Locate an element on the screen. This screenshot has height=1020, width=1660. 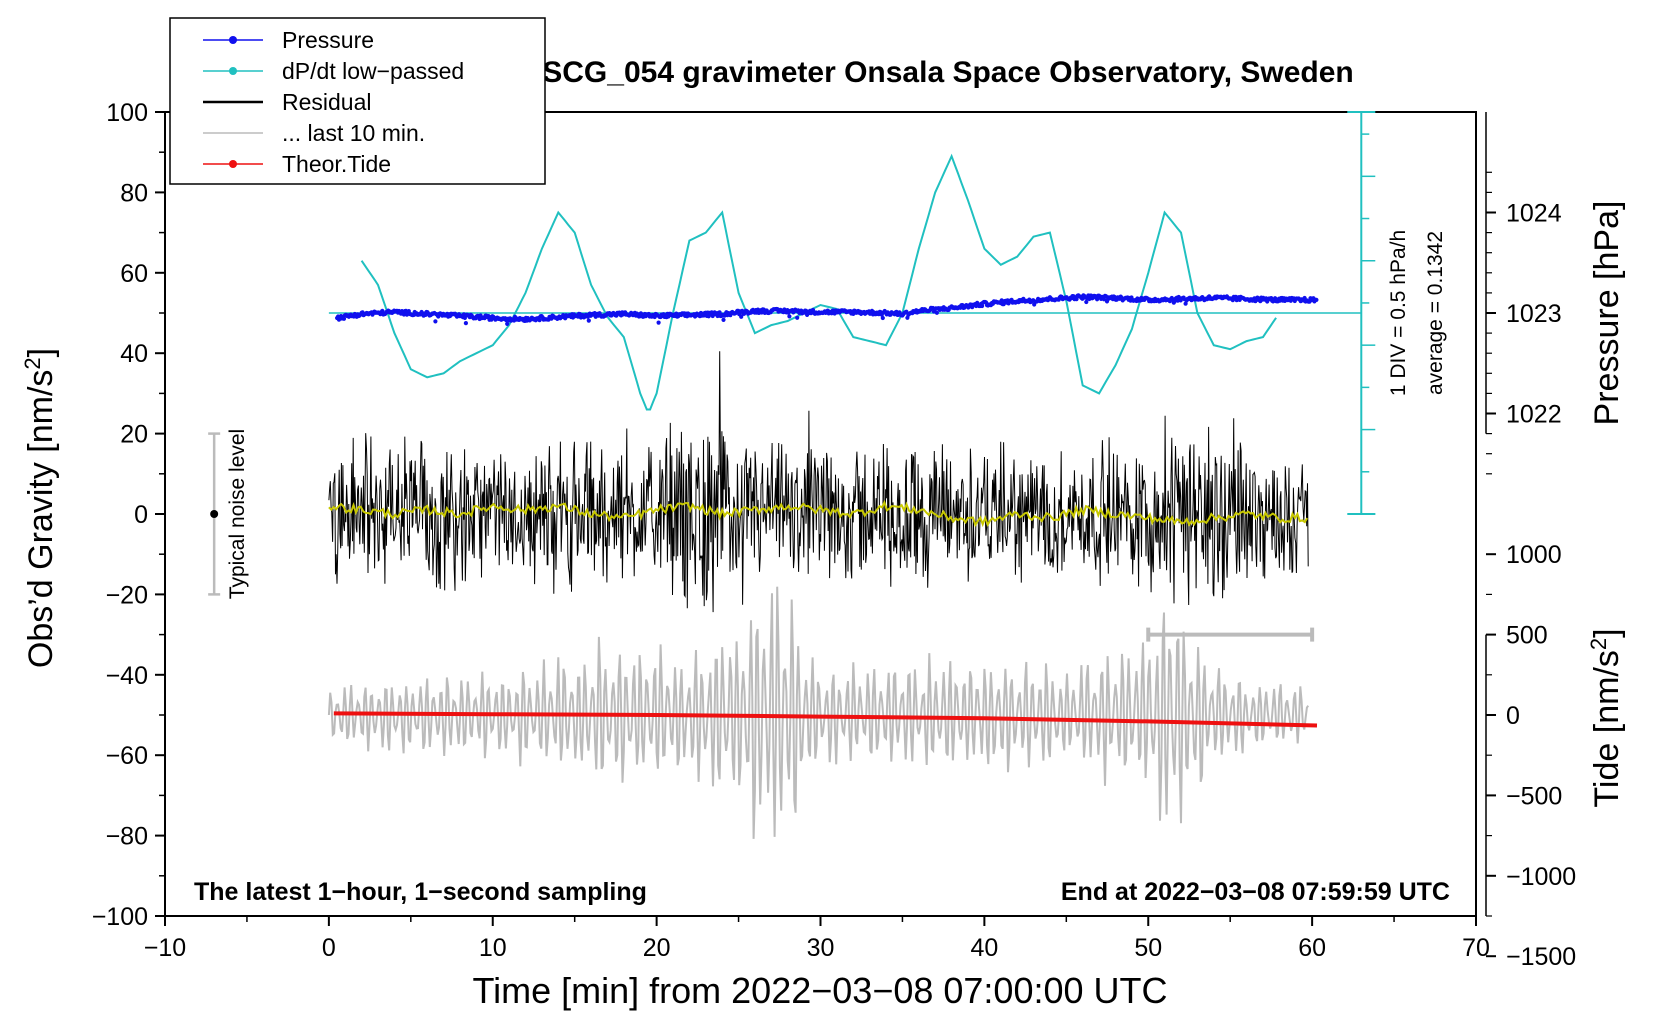
tide-tick-label: −1000 is located at coordinates (1541, 877).